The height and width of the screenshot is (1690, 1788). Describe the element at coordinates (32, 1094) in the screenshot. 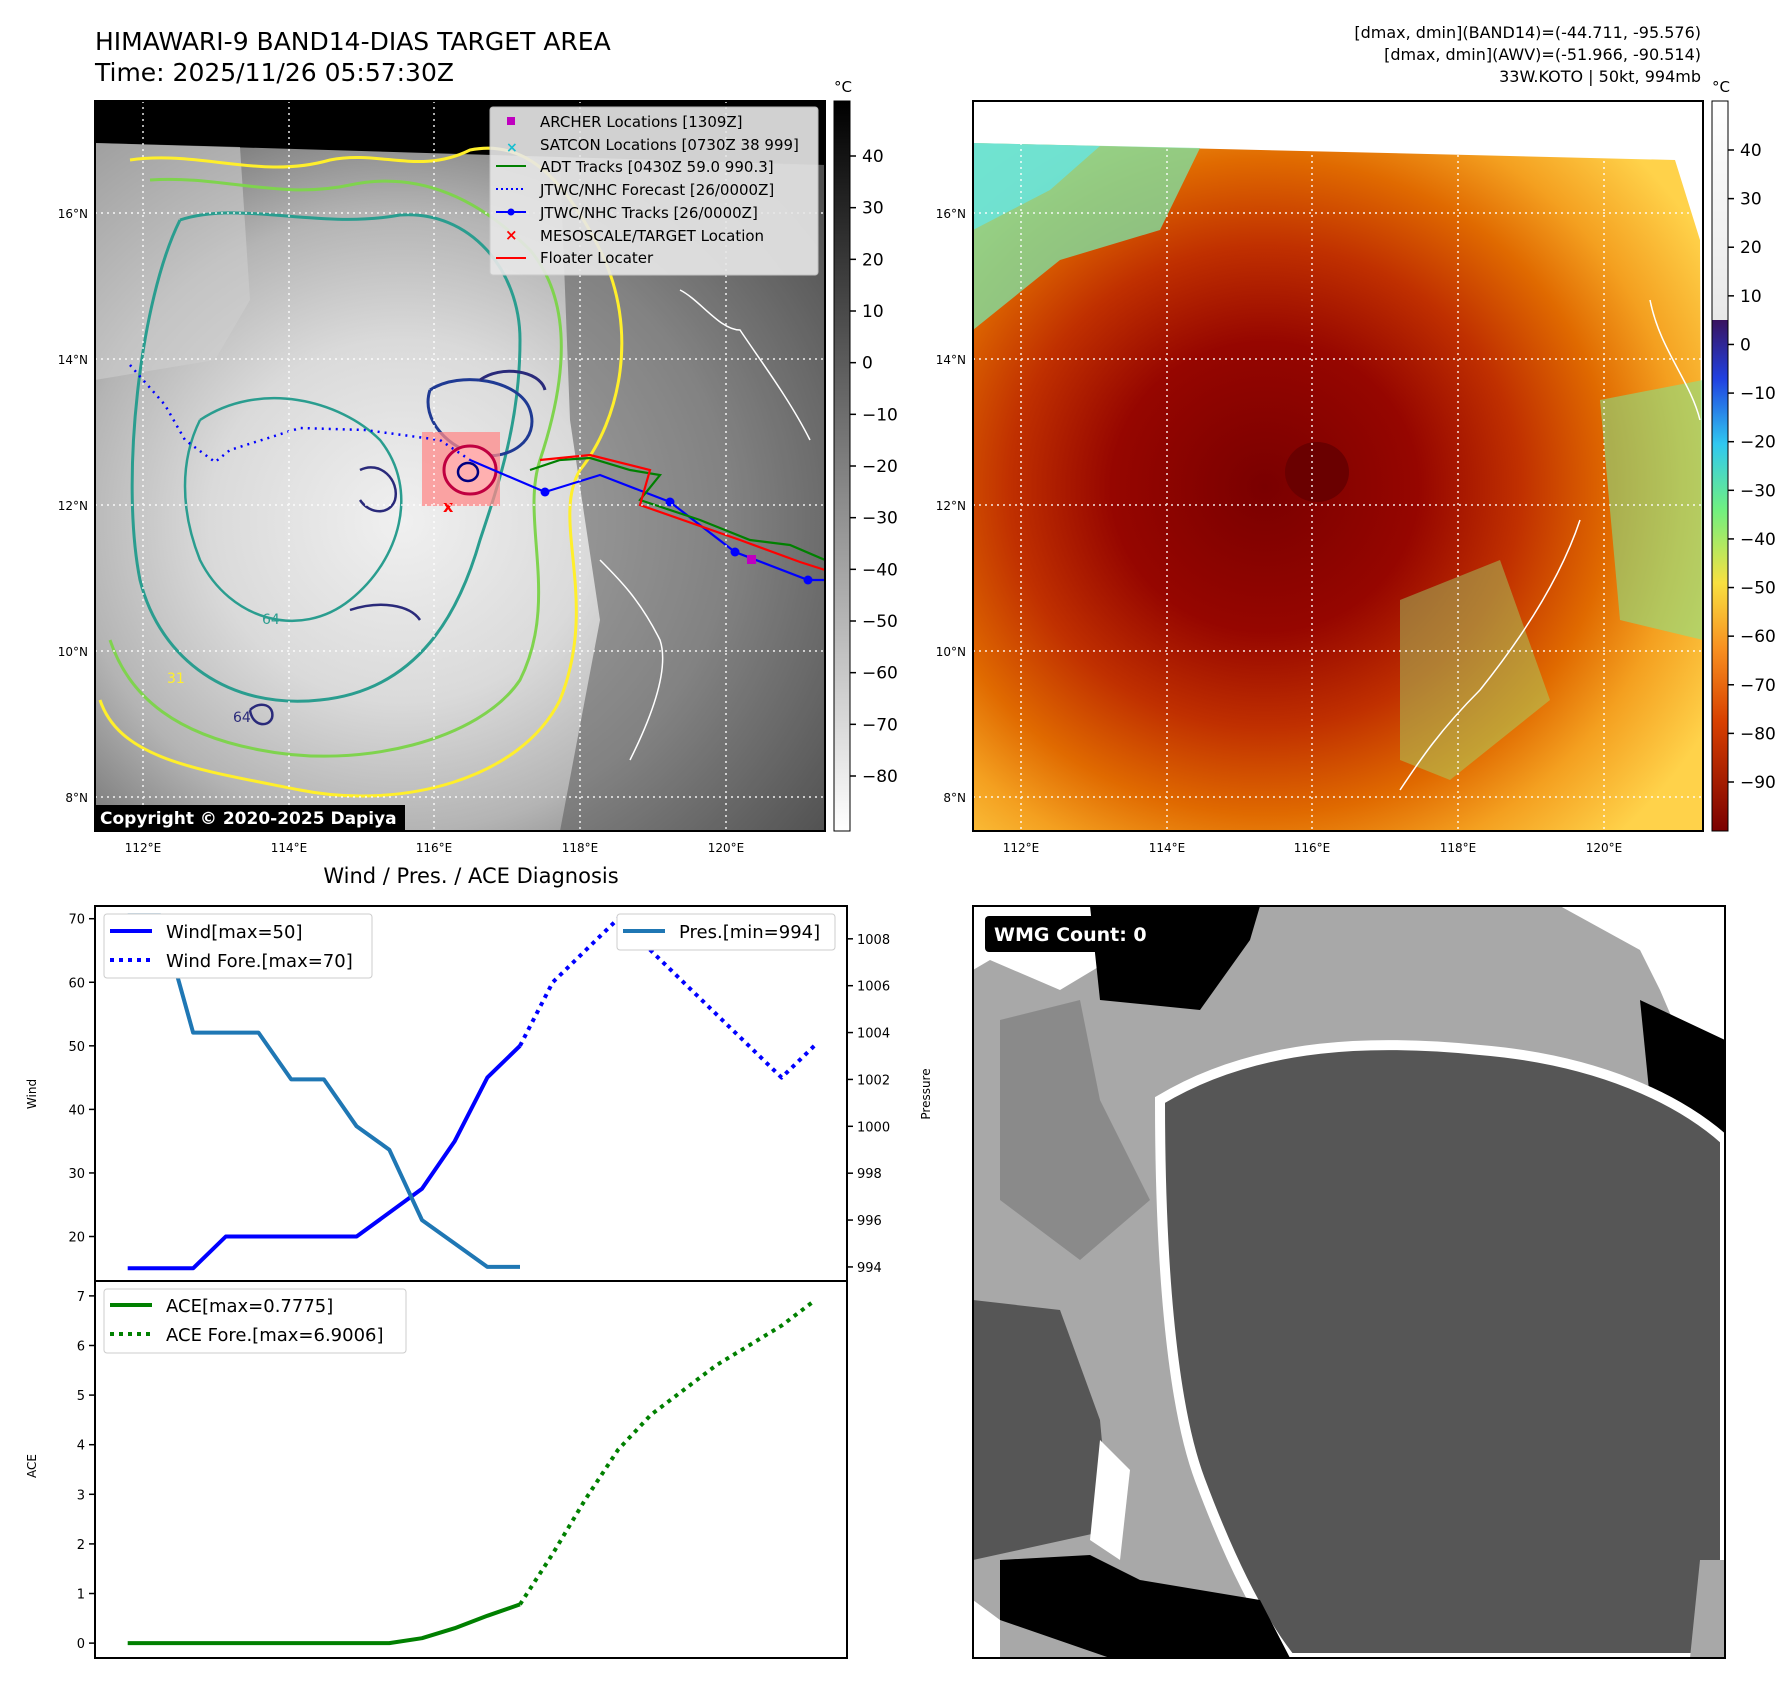

I see `wind-axis-label: Wind` at that location.